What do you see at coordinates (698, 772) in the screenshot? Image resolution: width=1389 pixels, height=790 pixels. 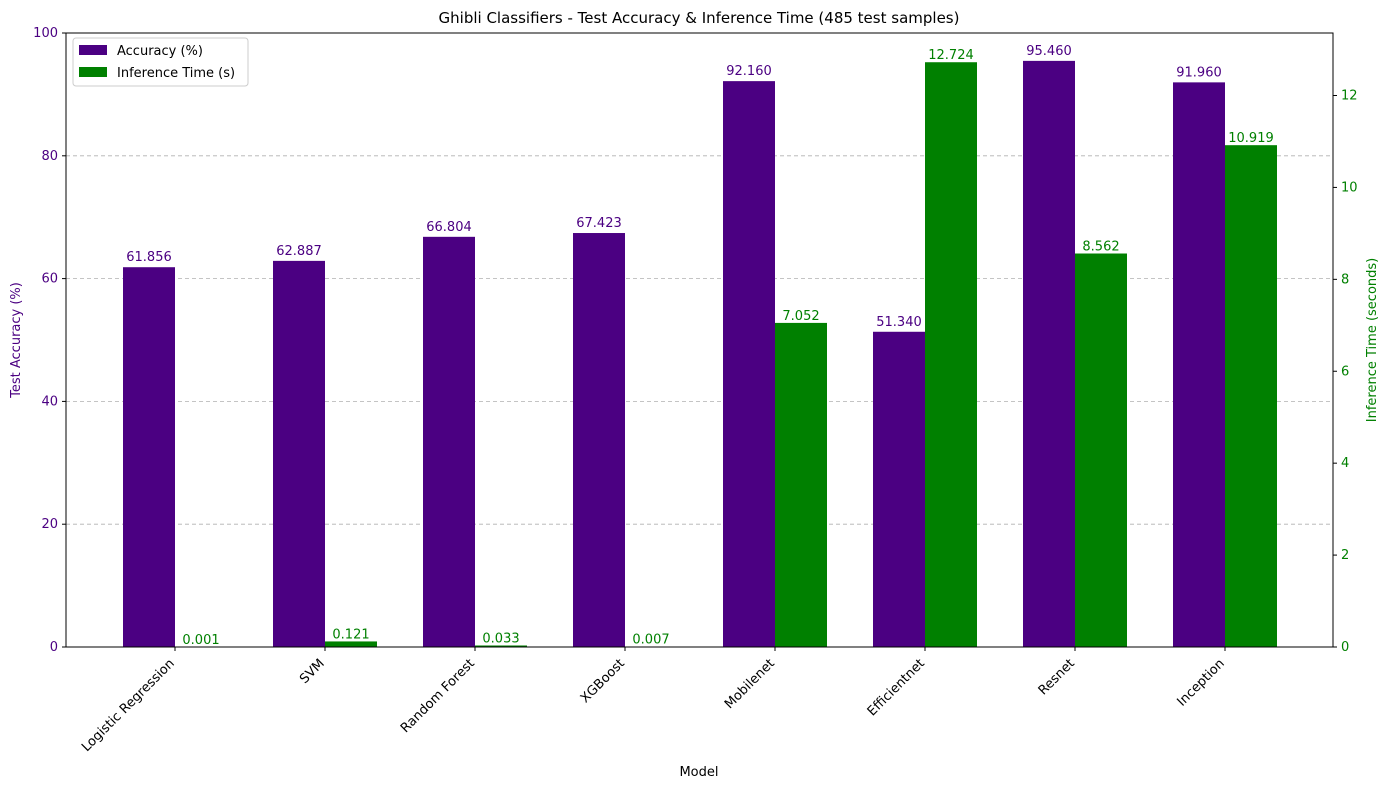 I see `x-axis-label: Model` at bounding box center [698, 772].